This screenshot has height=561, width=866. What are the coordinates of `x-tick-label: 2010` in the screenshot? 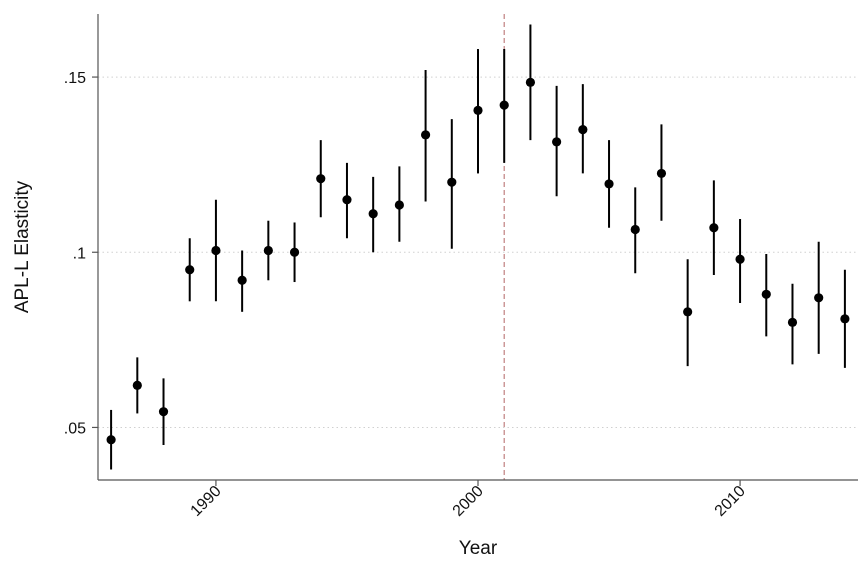 It's located at (730, 501).